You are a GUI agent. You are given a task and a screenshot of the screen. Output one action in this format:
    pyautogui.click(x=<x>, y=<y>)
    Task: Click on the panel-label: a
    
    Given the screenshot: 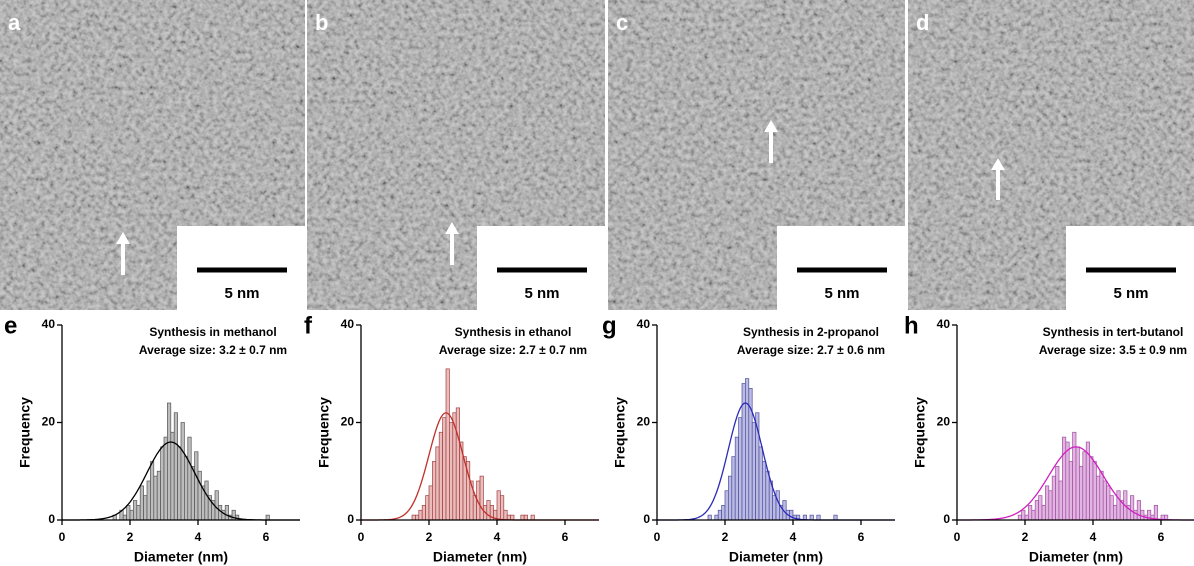 What is the action you would take?
    pyautogui.click(x=14, y=22)
    